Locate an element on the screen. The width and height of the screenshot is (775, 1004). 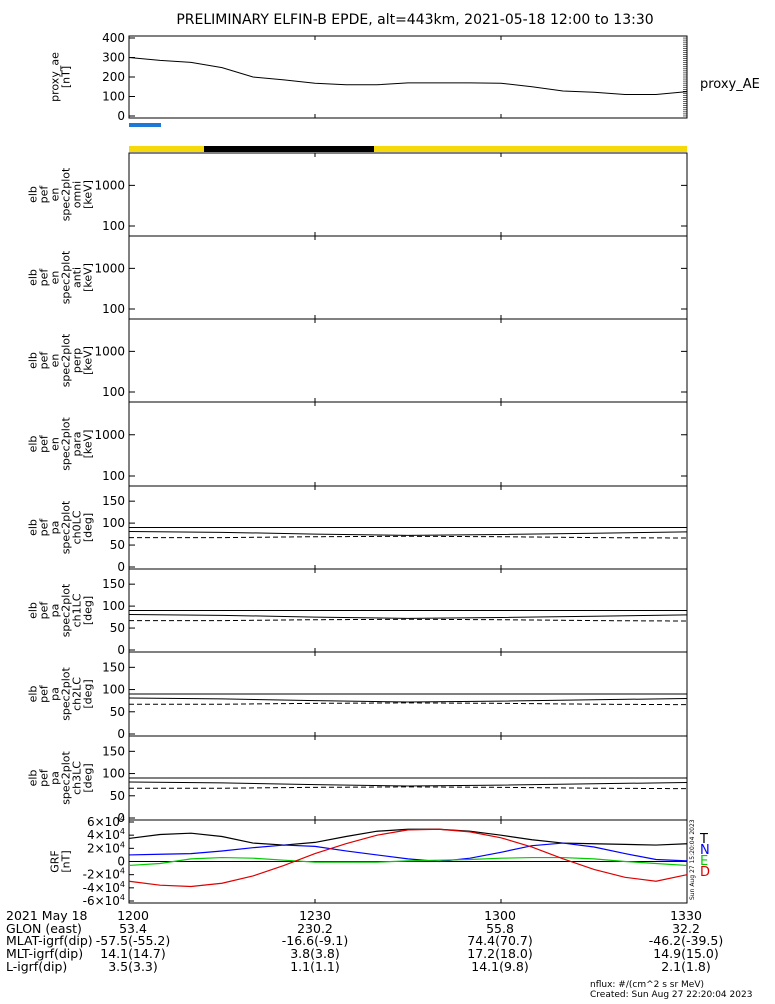
legend-D: D is located at coordinates (705, 872).